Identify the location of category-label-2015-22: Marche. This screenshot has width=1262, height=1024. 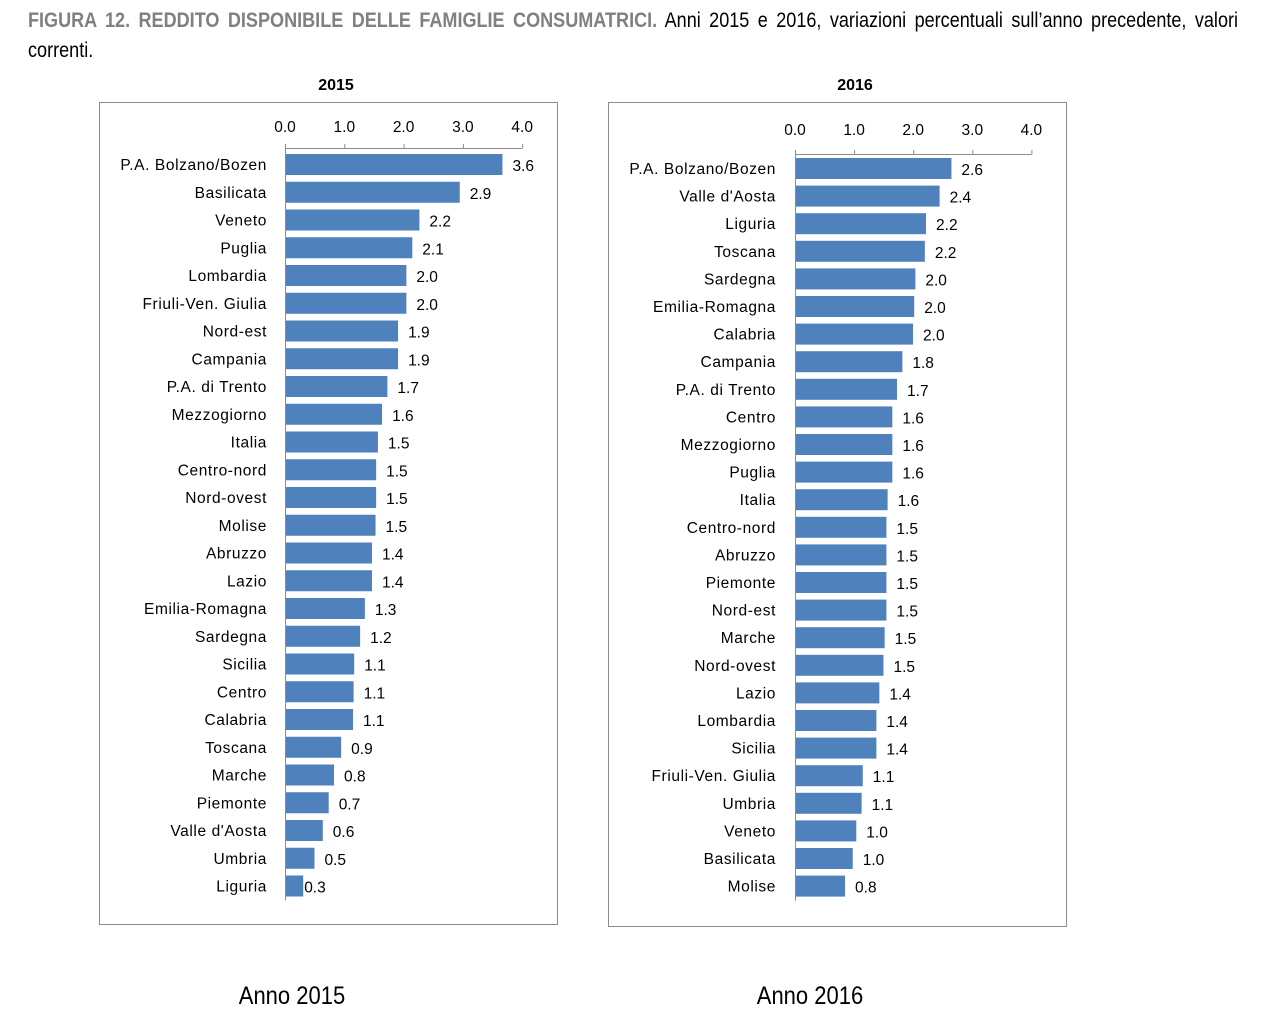
(239, 776).